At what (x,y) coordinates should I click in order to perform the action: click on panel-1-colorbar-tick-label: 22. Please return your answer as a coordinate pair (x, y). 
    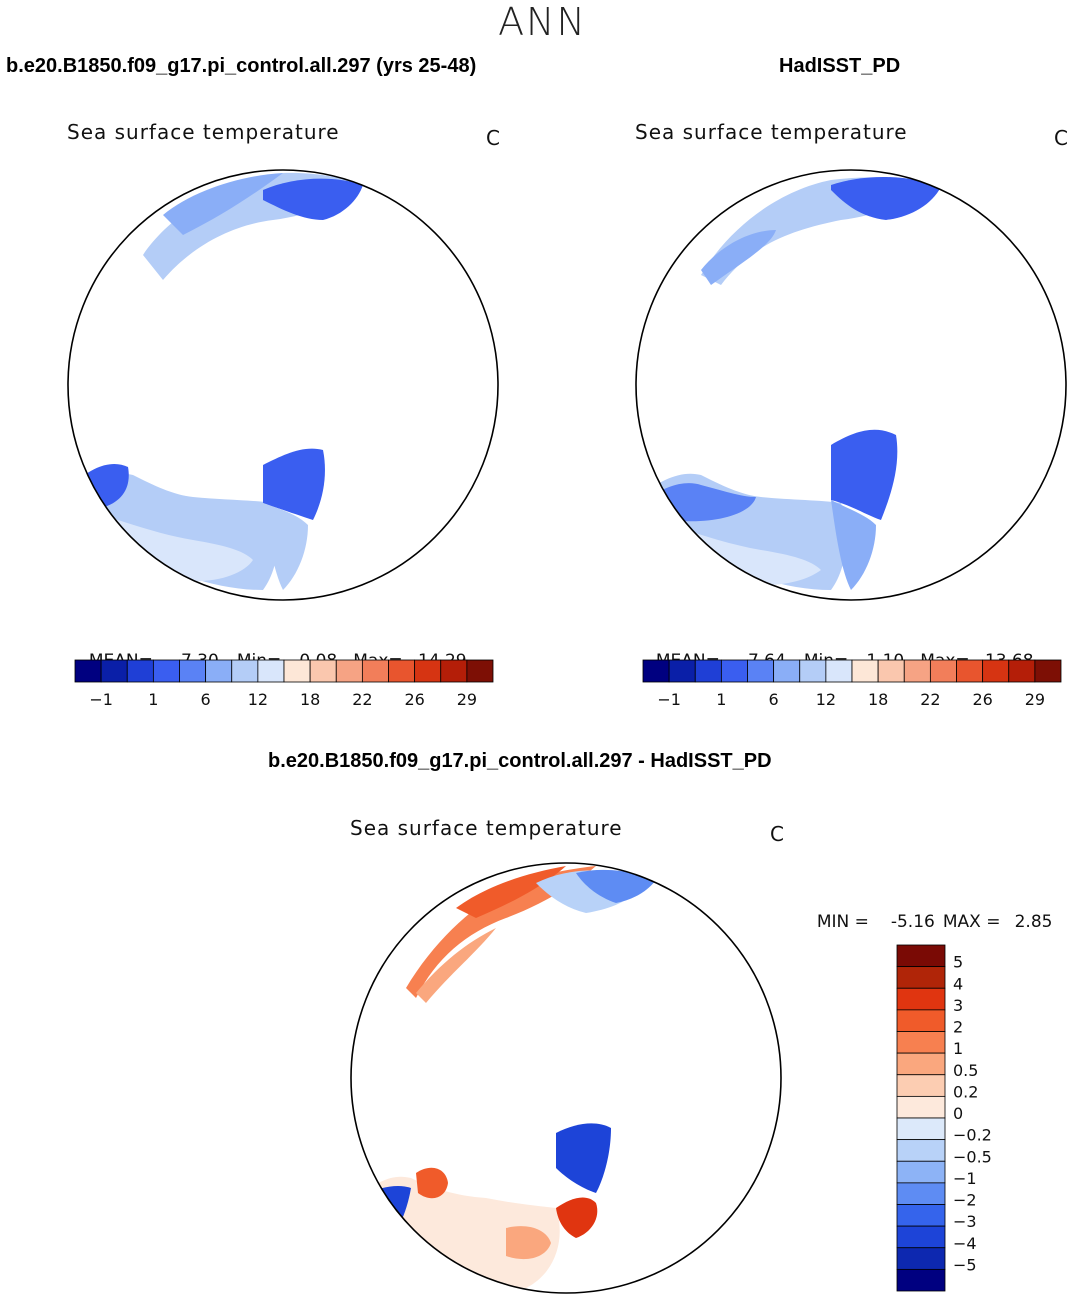
    Looking at the image, I should click on (362, 699).